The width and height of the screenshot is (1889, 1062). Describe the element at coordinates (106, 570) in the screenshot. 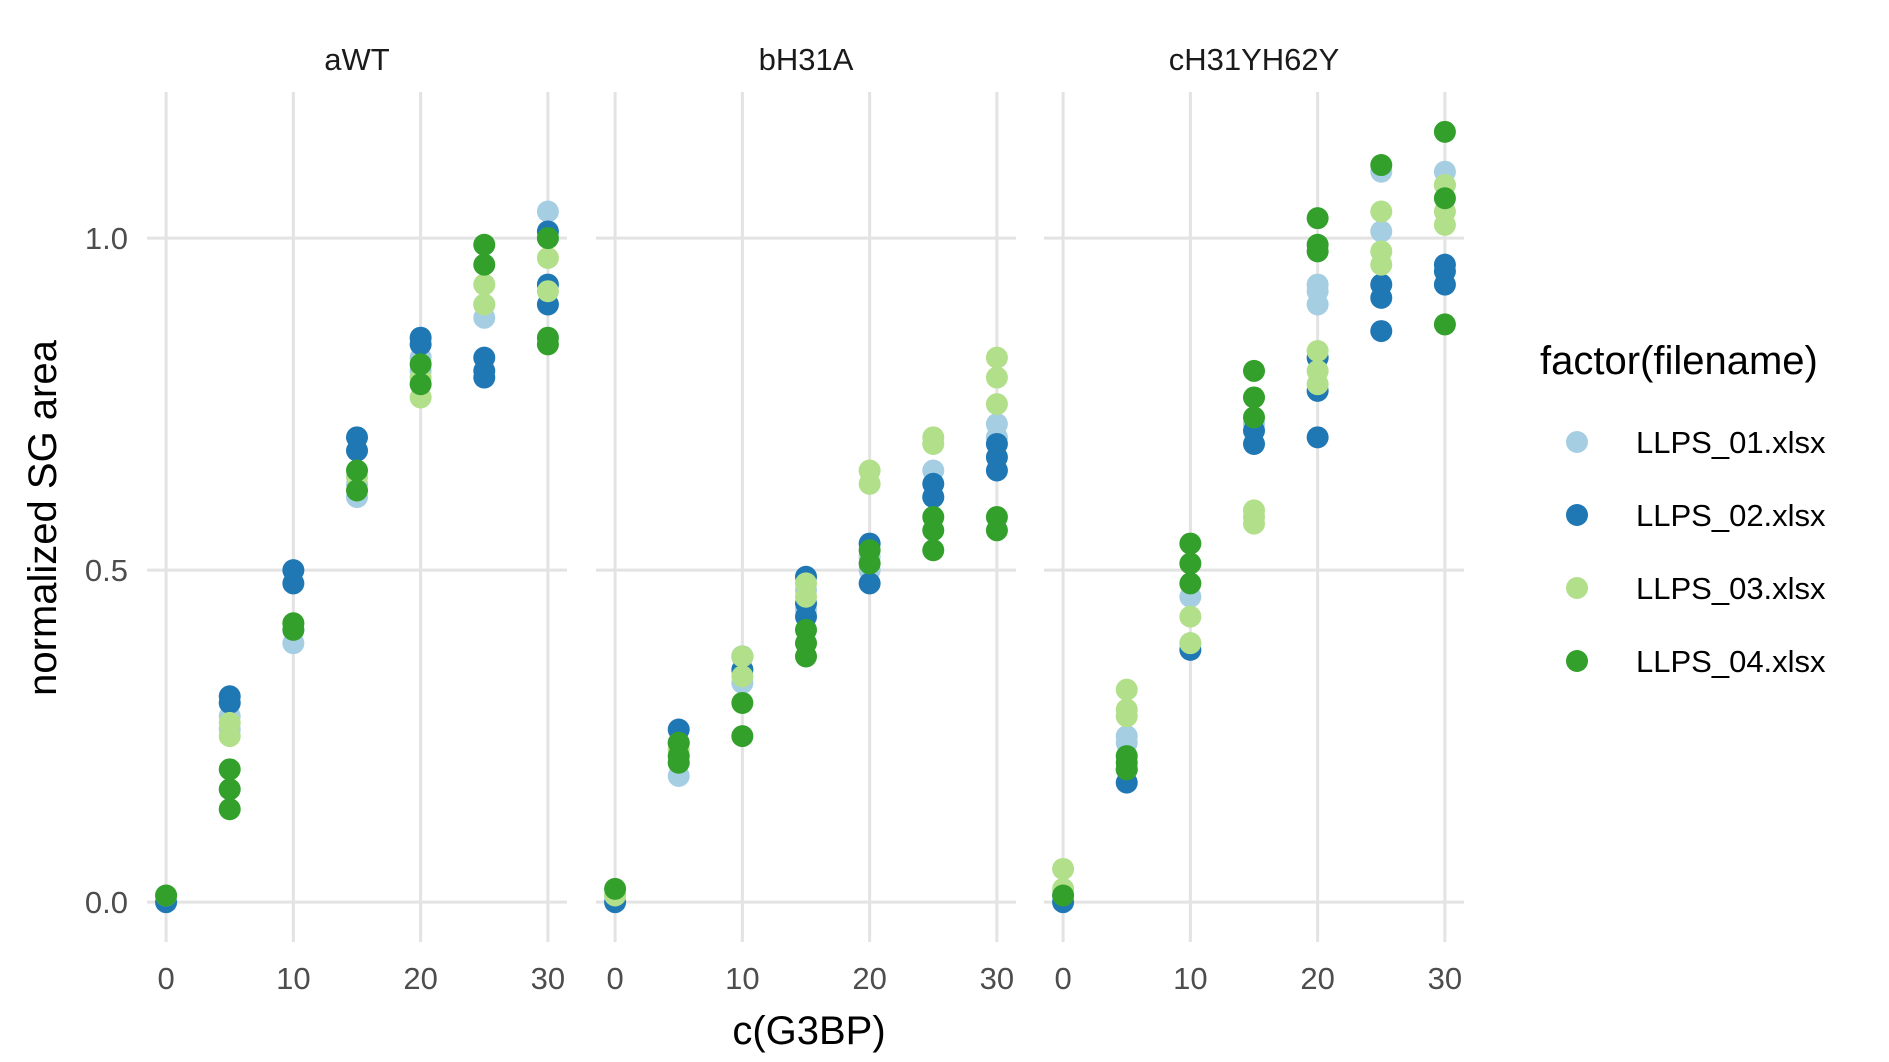

I see `y-tick-label: 0.5` at that location.